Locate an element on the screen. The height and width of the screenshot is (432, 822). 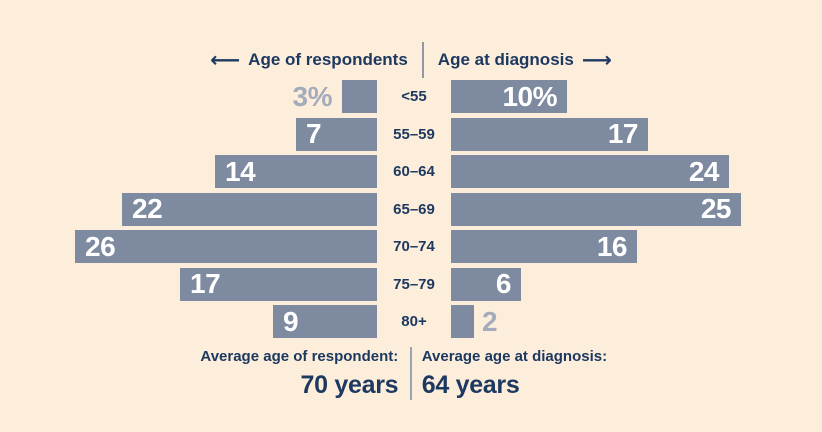
respondents-bar: 14 is located at coordinates (296, 171).